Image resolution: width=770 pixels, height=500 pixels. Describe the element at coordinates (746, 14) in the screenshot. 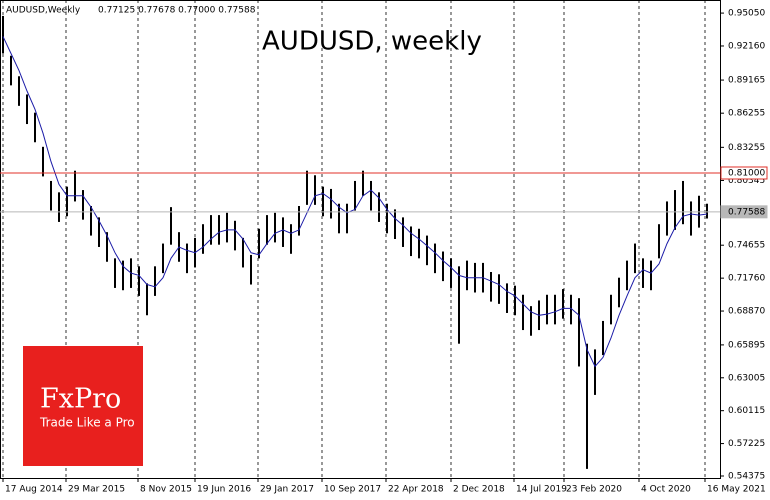

I see `y-tick-label: 0.95050` at that location.